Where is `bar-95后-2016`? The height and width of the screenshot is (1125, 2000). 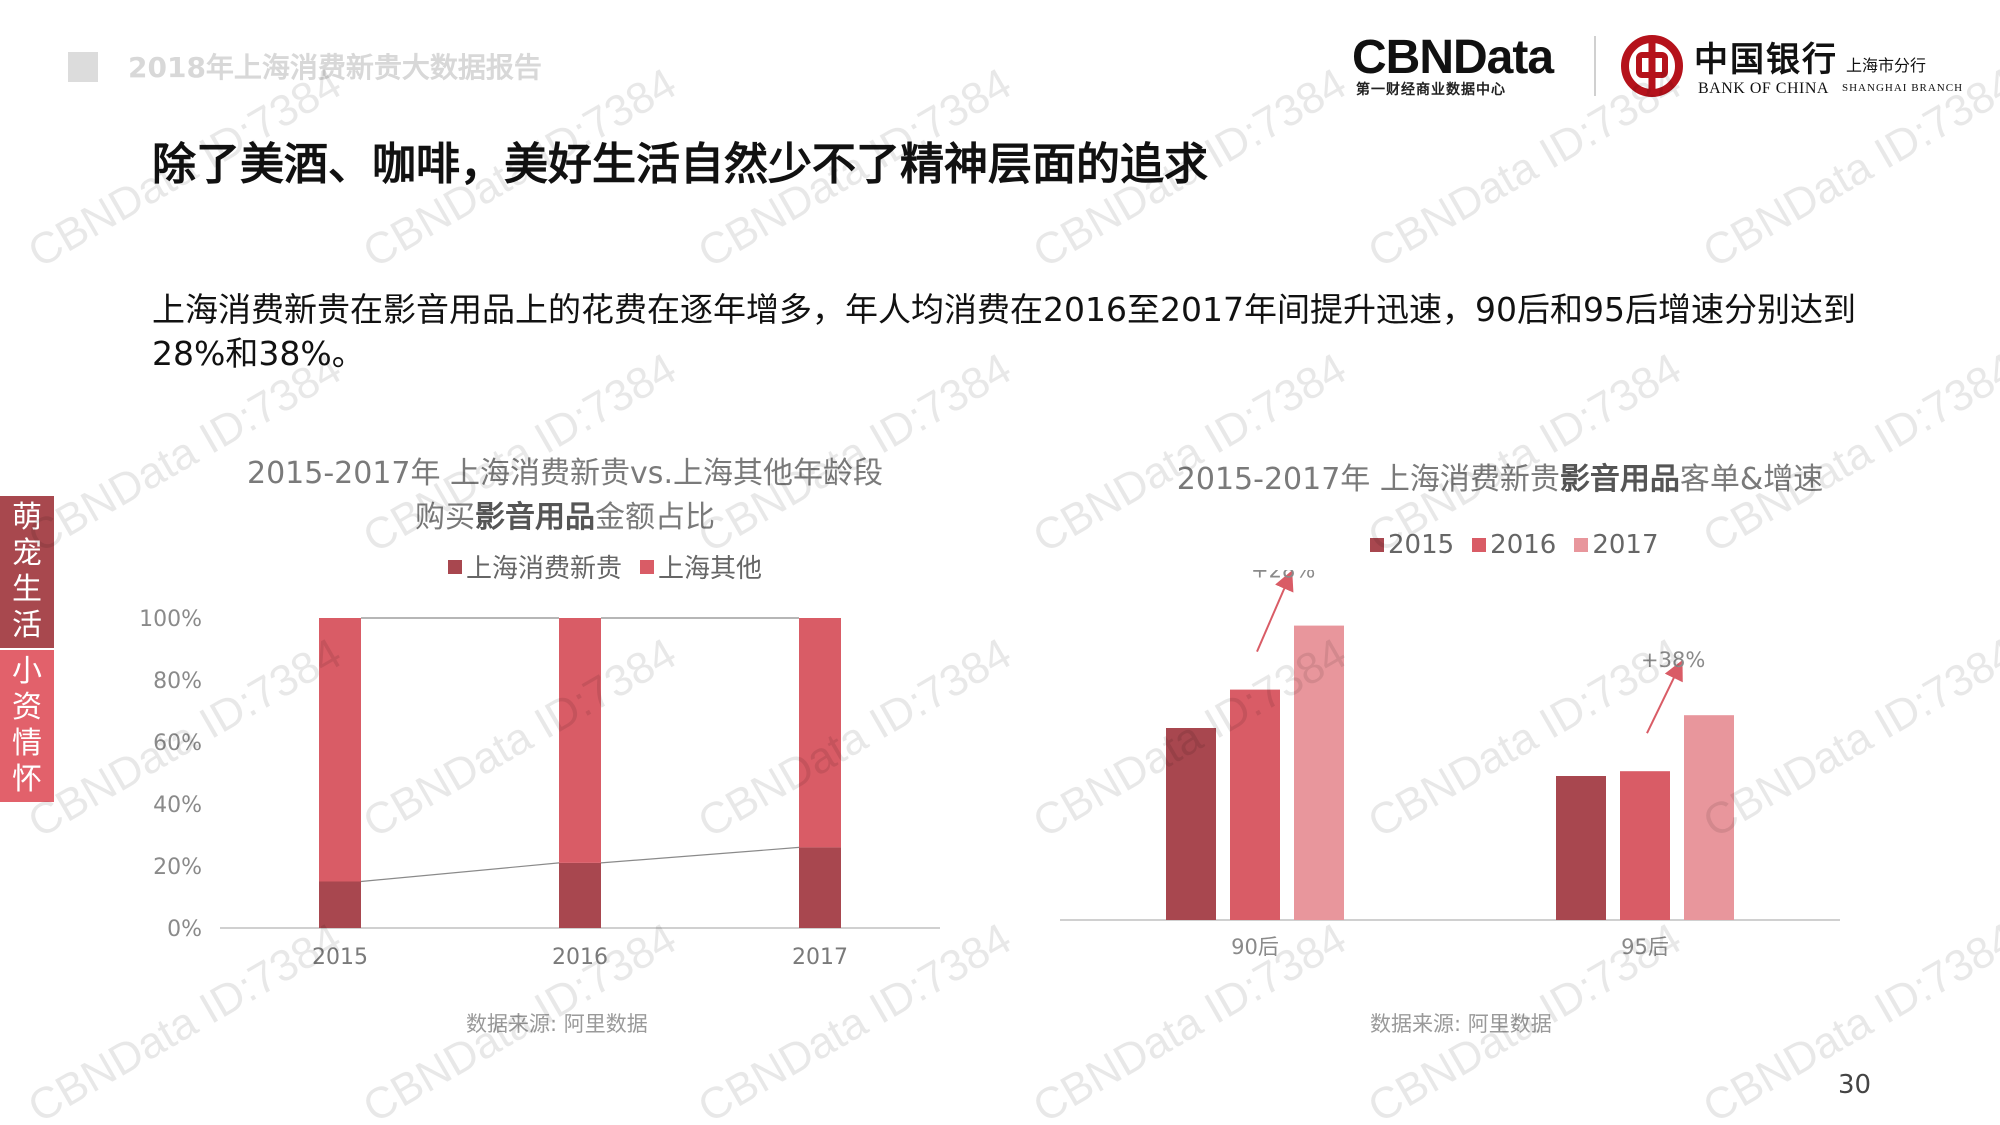
bar-95后-2016 is located at coordinates (1645, 845).